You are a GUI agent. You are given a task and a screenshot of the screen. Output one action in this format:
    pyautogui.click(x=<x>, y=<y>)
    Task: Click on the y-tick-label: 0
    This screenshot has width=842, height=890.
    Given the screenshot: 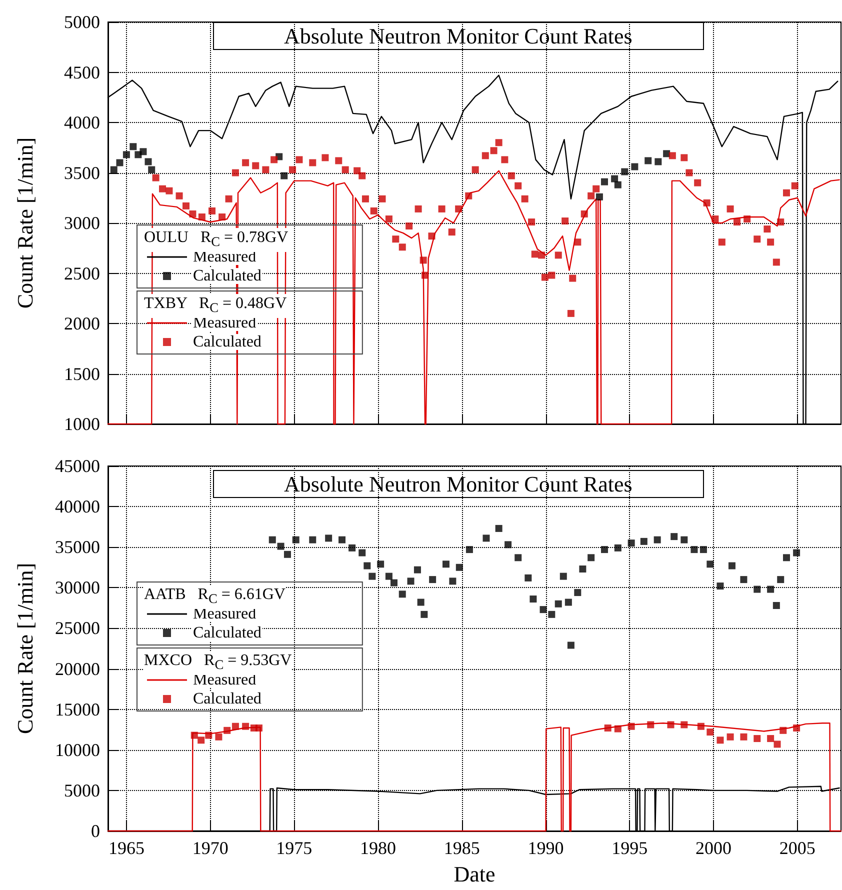 What is the action you would take?
    pyautogui.click(x=95, y=831)
    